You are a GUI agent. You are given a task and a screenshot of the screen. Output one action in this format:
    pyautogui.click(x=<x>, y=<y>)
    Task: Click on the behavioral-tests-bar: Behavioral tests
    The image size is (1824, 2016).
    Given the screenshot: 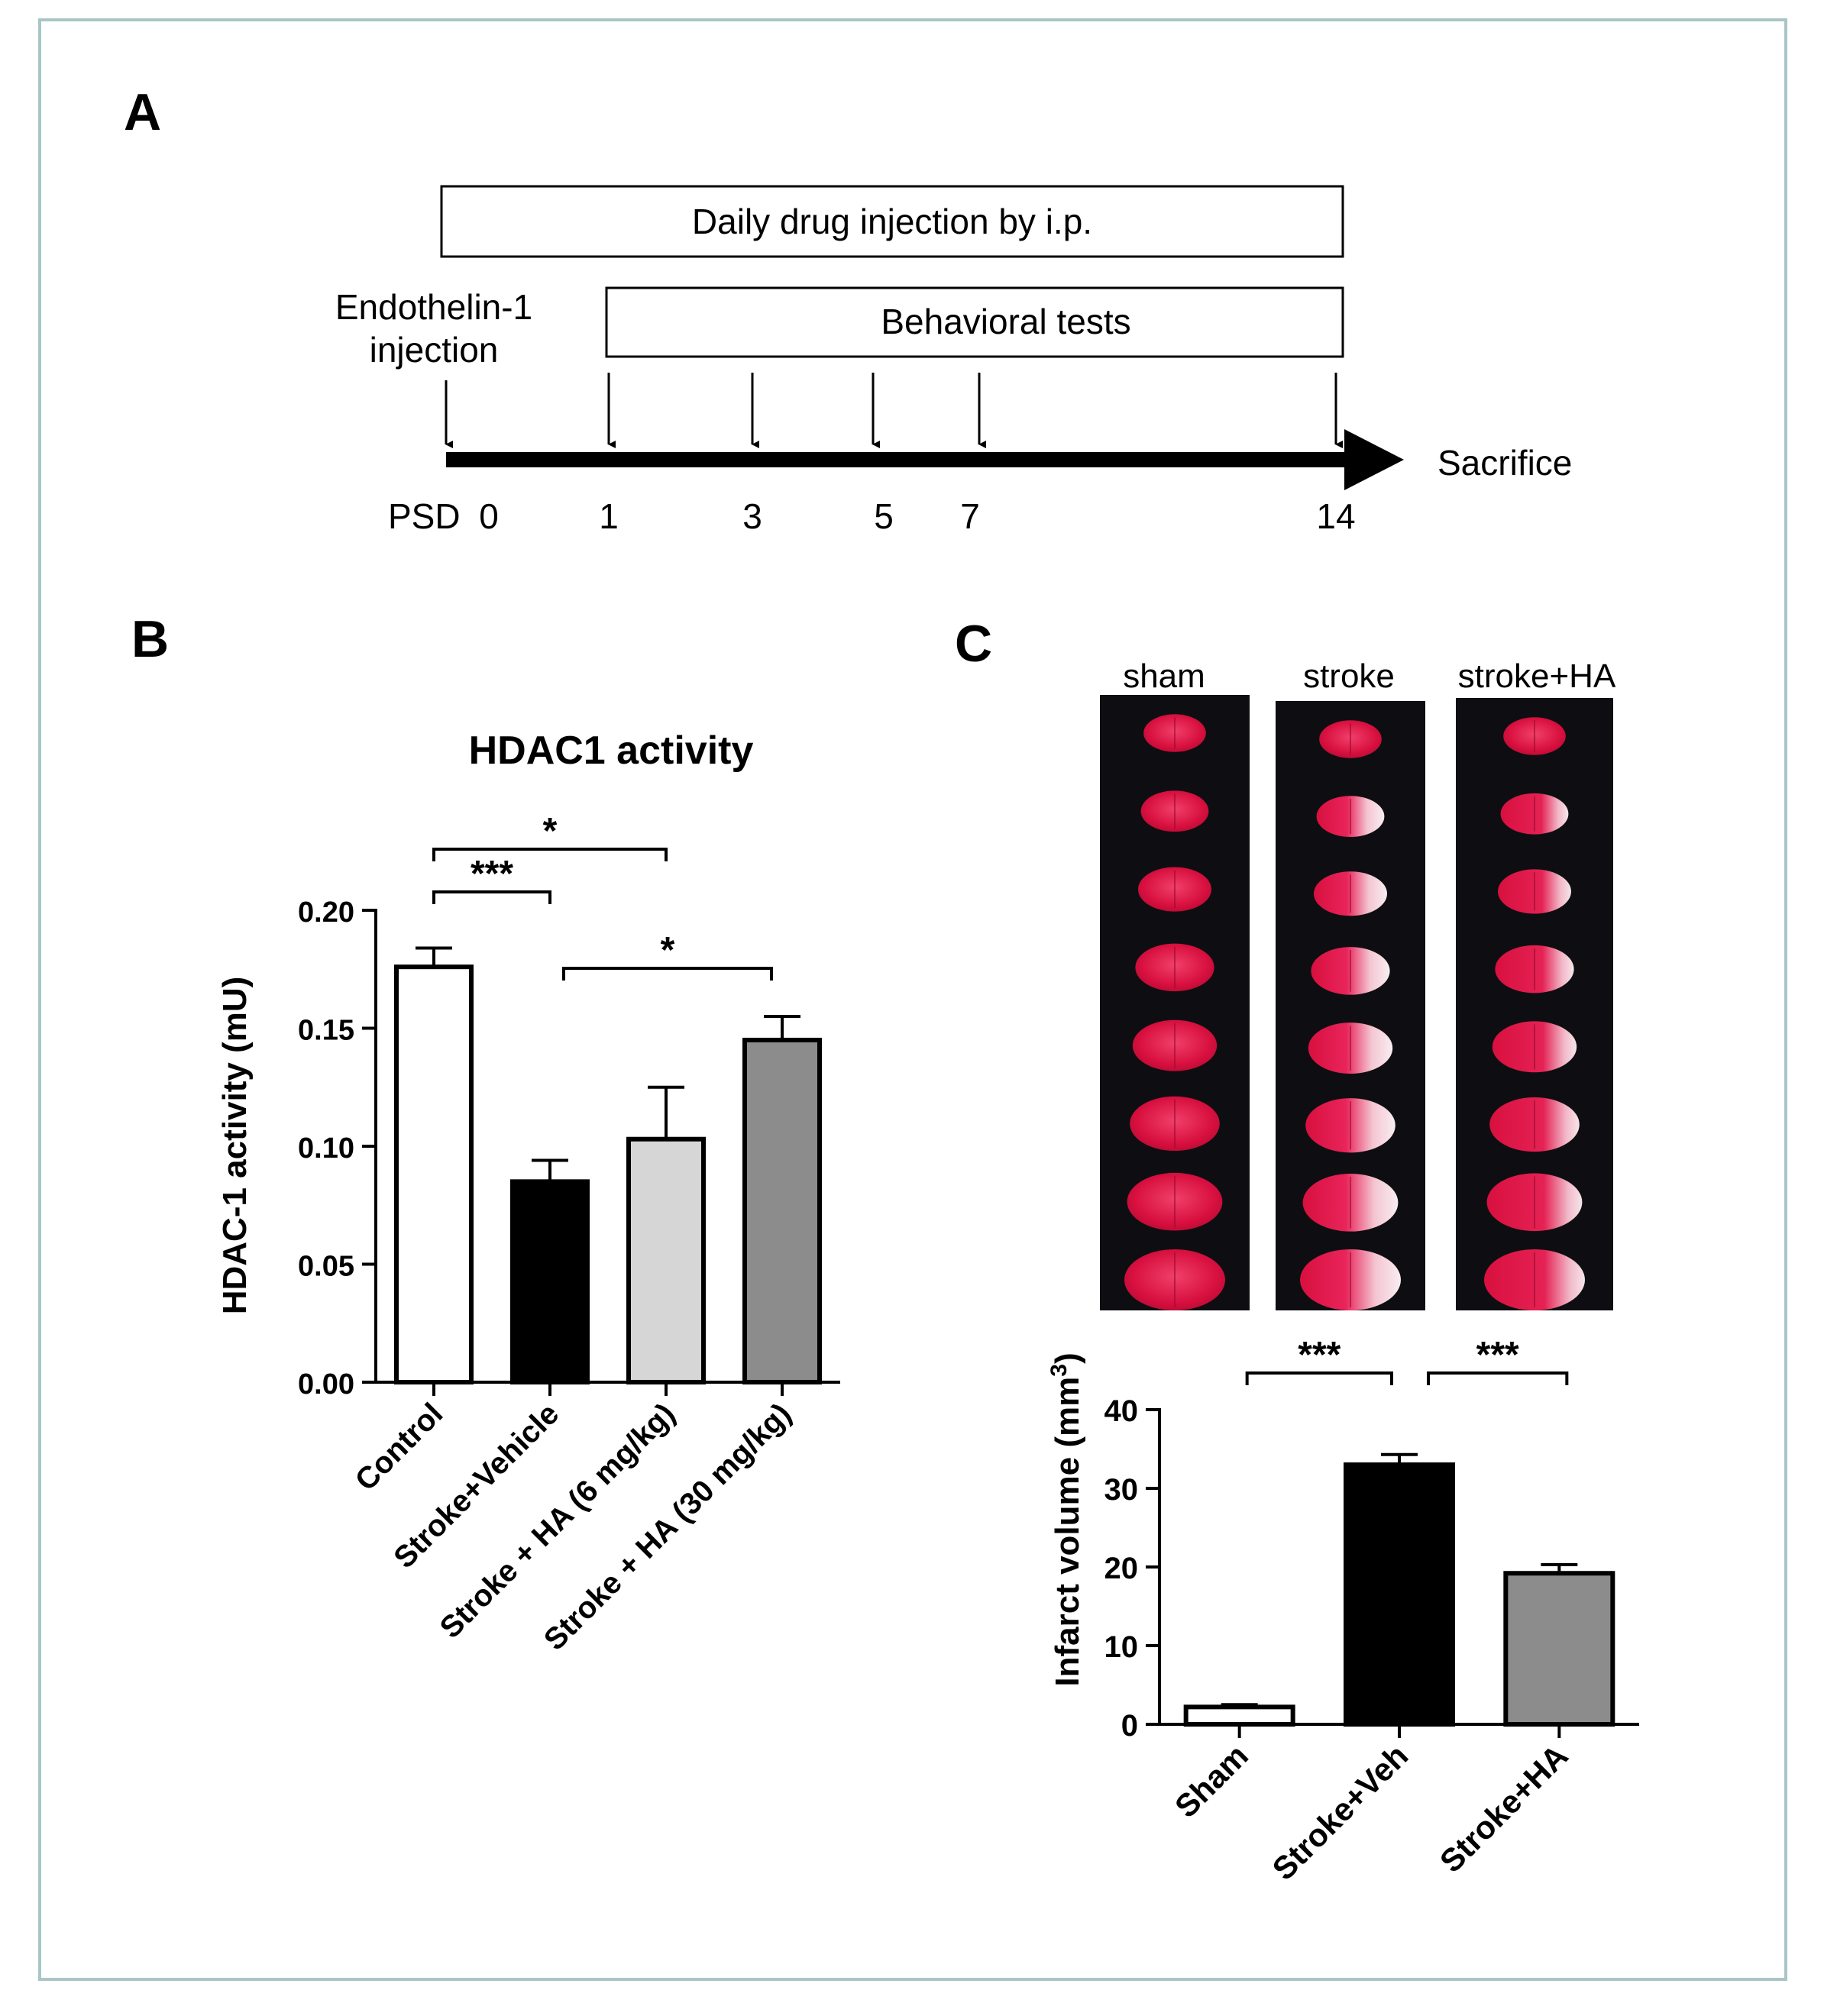 What is the action you would take?
    pyautogui.click(x=974, y=322)
    